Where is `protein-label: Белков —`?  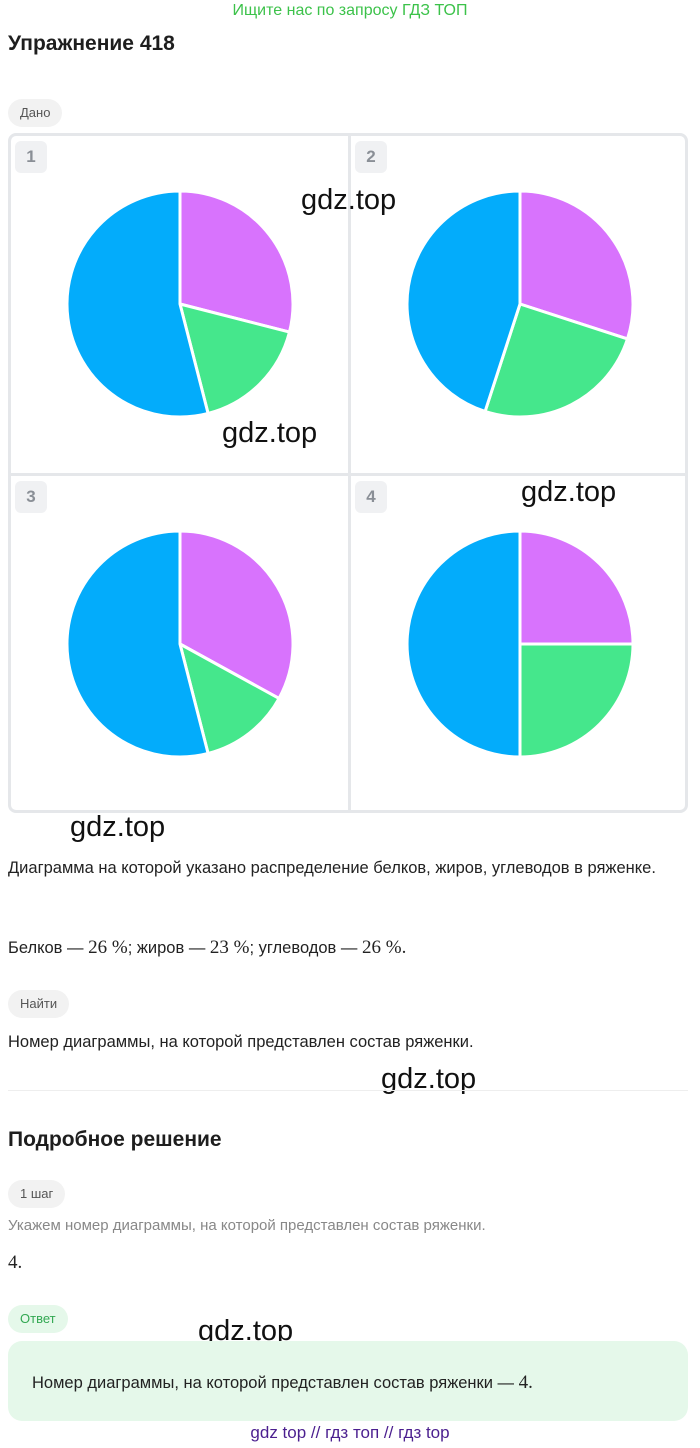 protein-label: Белков — is located at coordinates (48, 948).